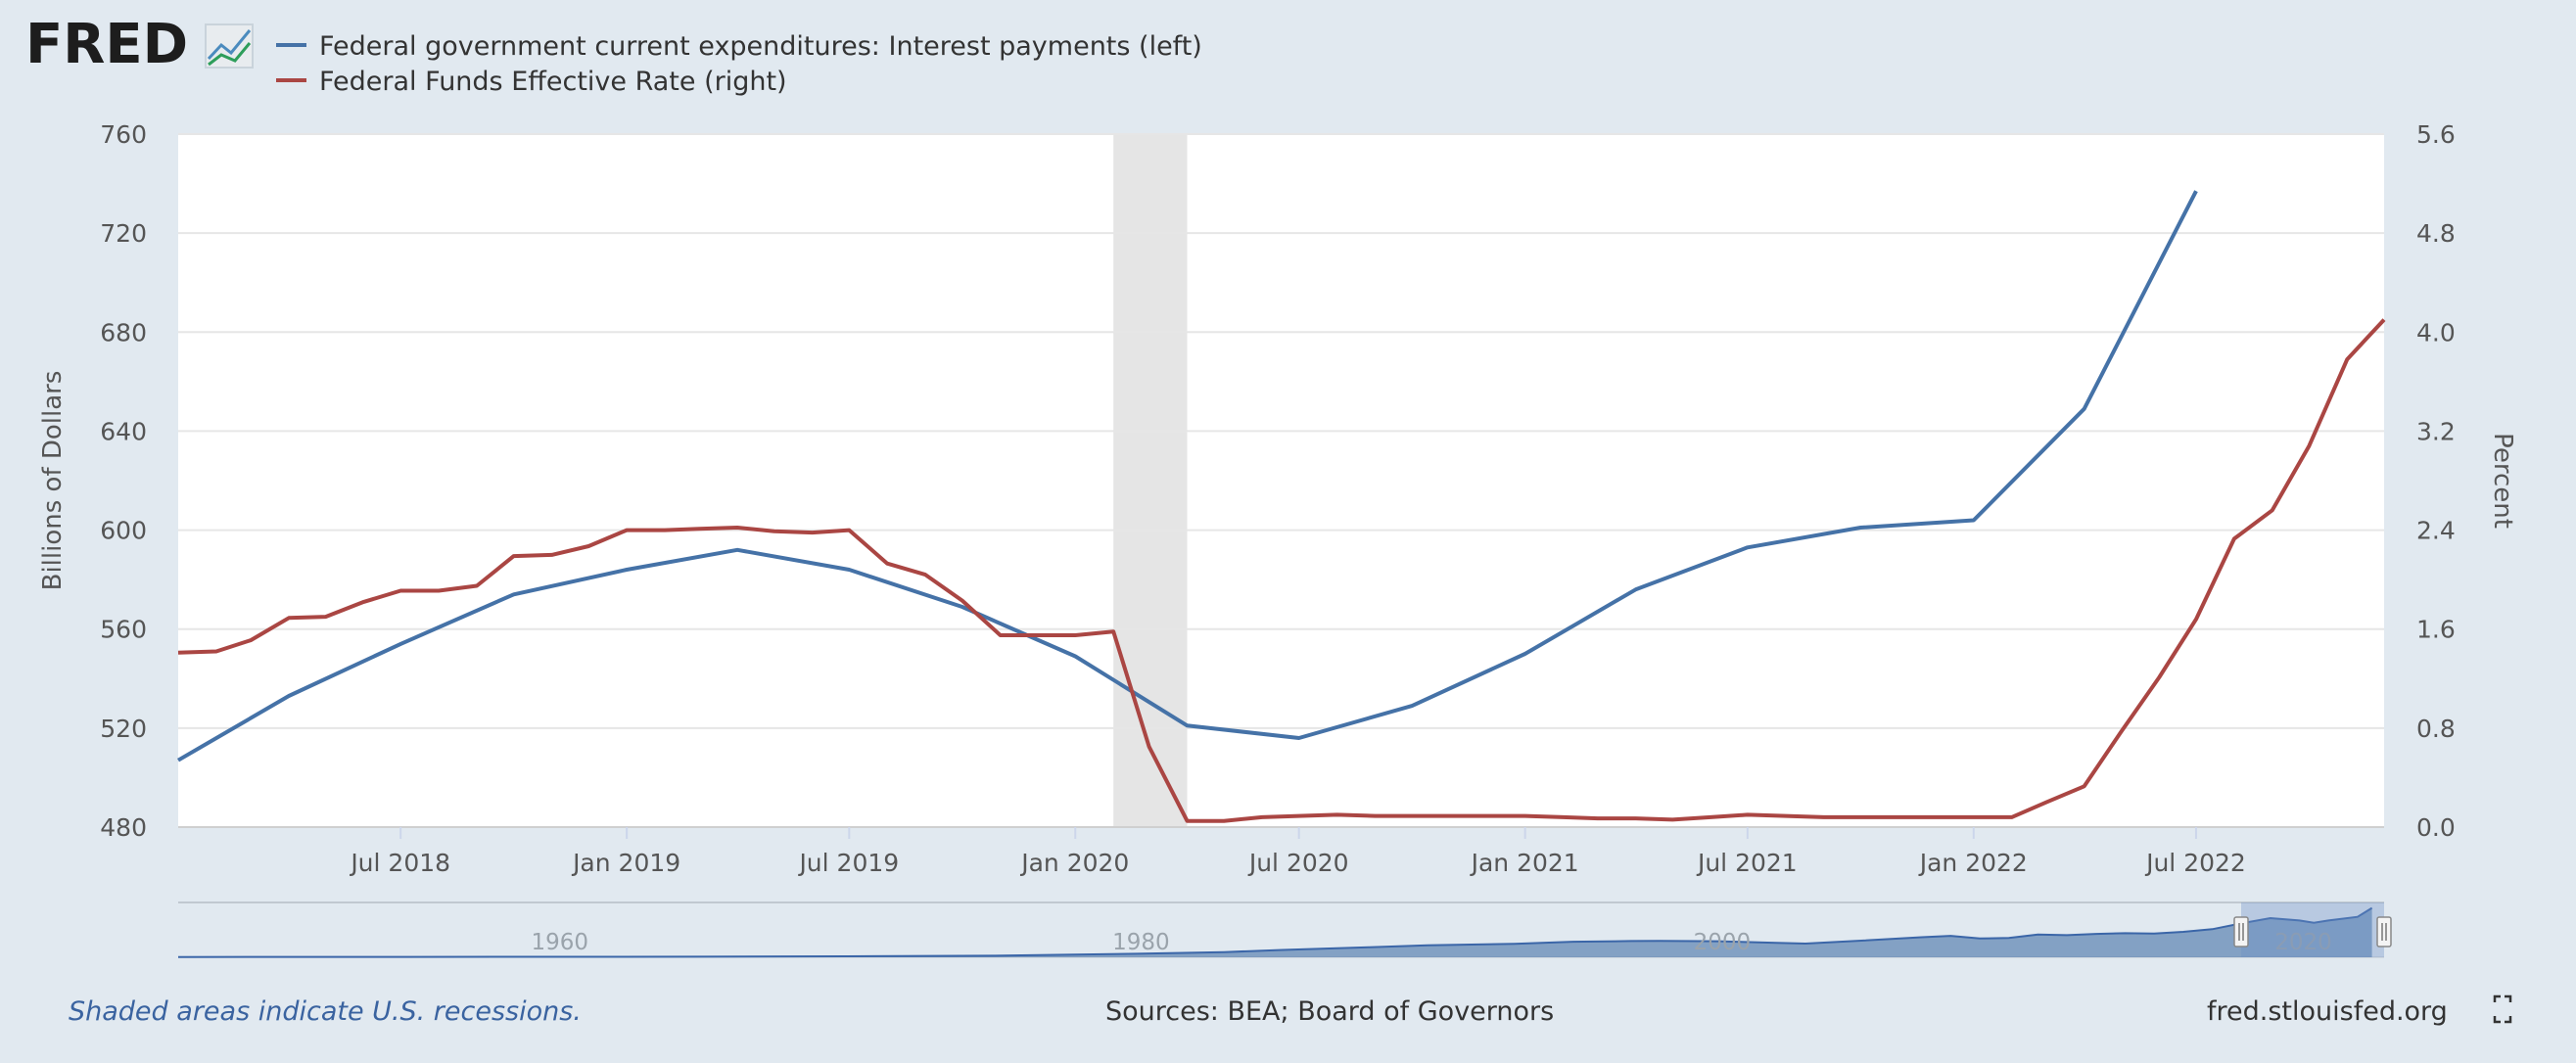 The image size is (2576, 1063). I want to click on x-tick-label: Jul 2022, so click(2195, 863).